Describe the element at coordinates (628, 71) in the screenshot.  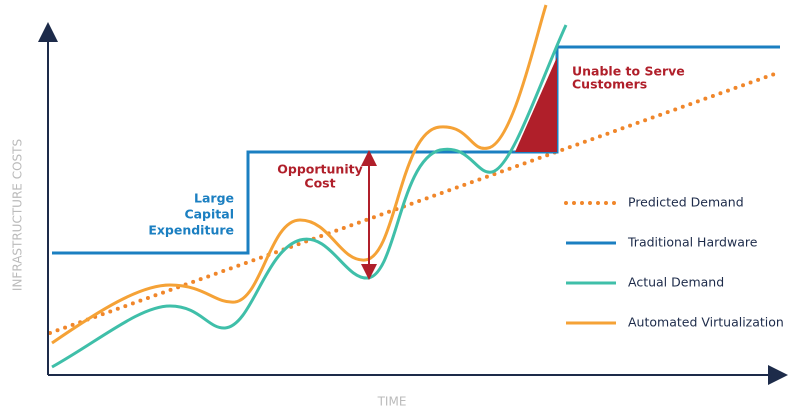
I see `unable-label: Unable to Serve` at that location.